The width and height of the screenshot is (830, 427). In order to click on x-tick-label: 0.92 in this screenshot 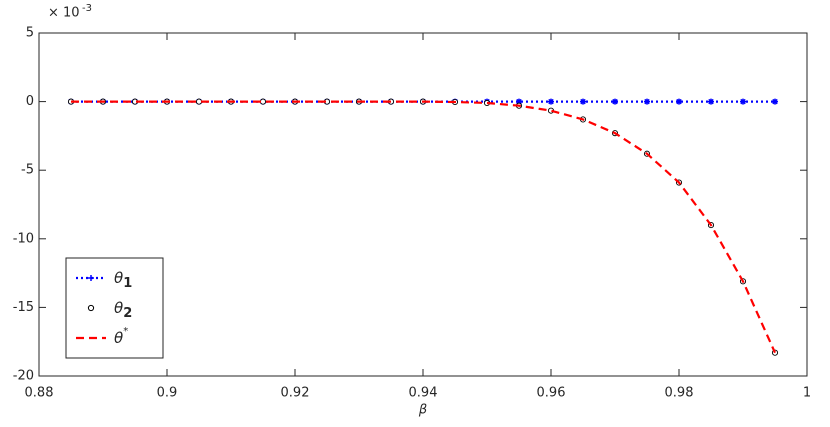, I will do `click(295, 393)`.